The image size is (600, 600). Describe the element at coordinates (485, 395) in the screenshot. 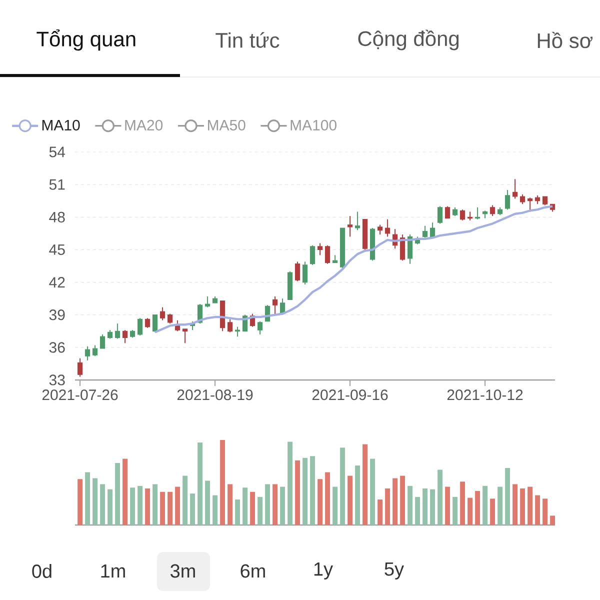

I see `x-tick-label: 2021-10-12` at that location.